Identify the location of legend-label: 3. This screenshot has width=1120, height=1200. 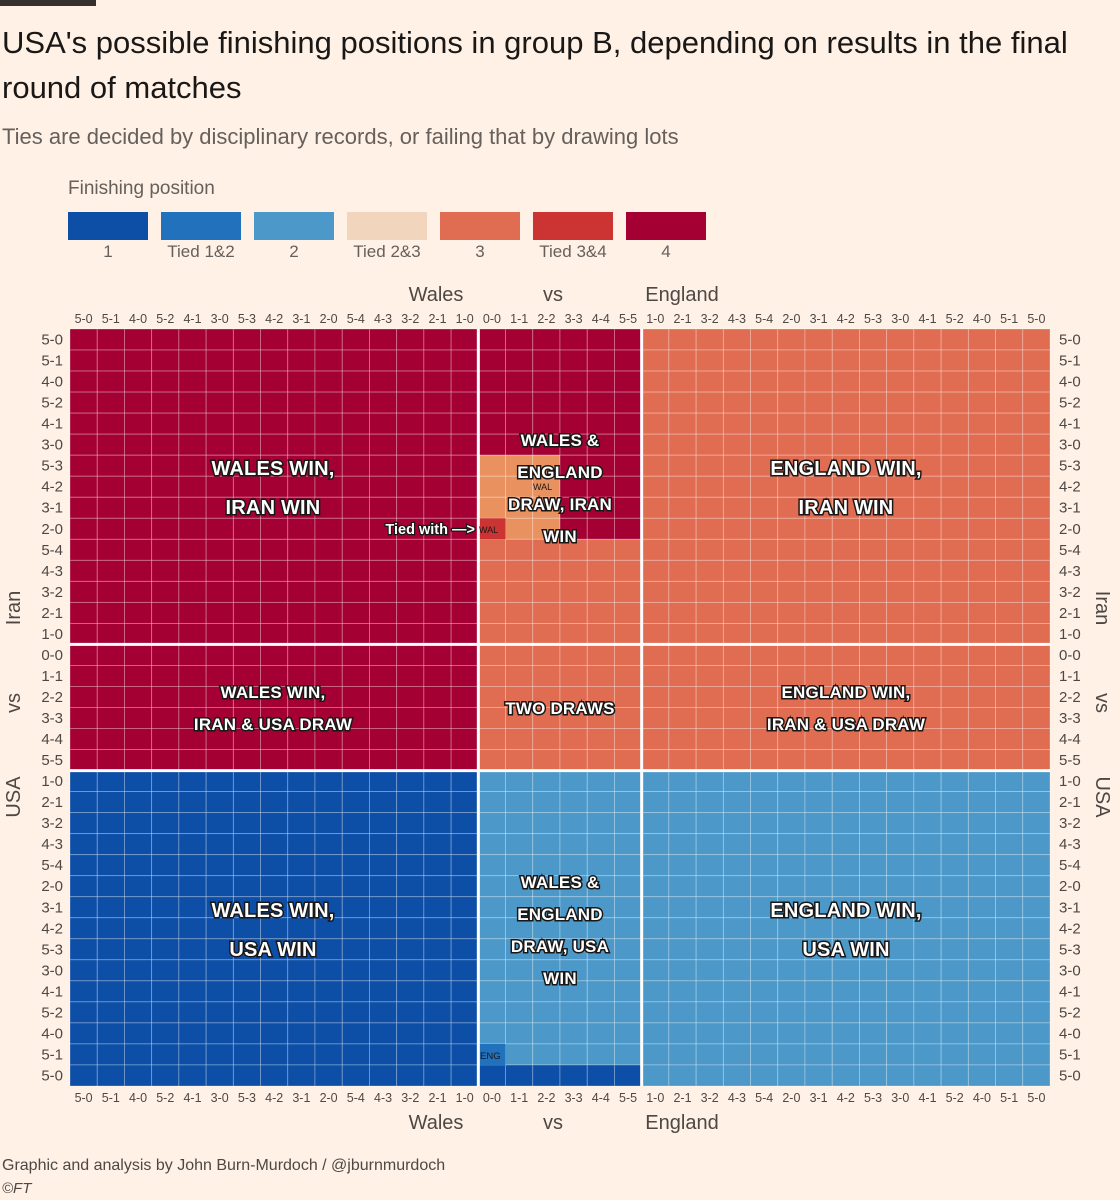
(480, 251).